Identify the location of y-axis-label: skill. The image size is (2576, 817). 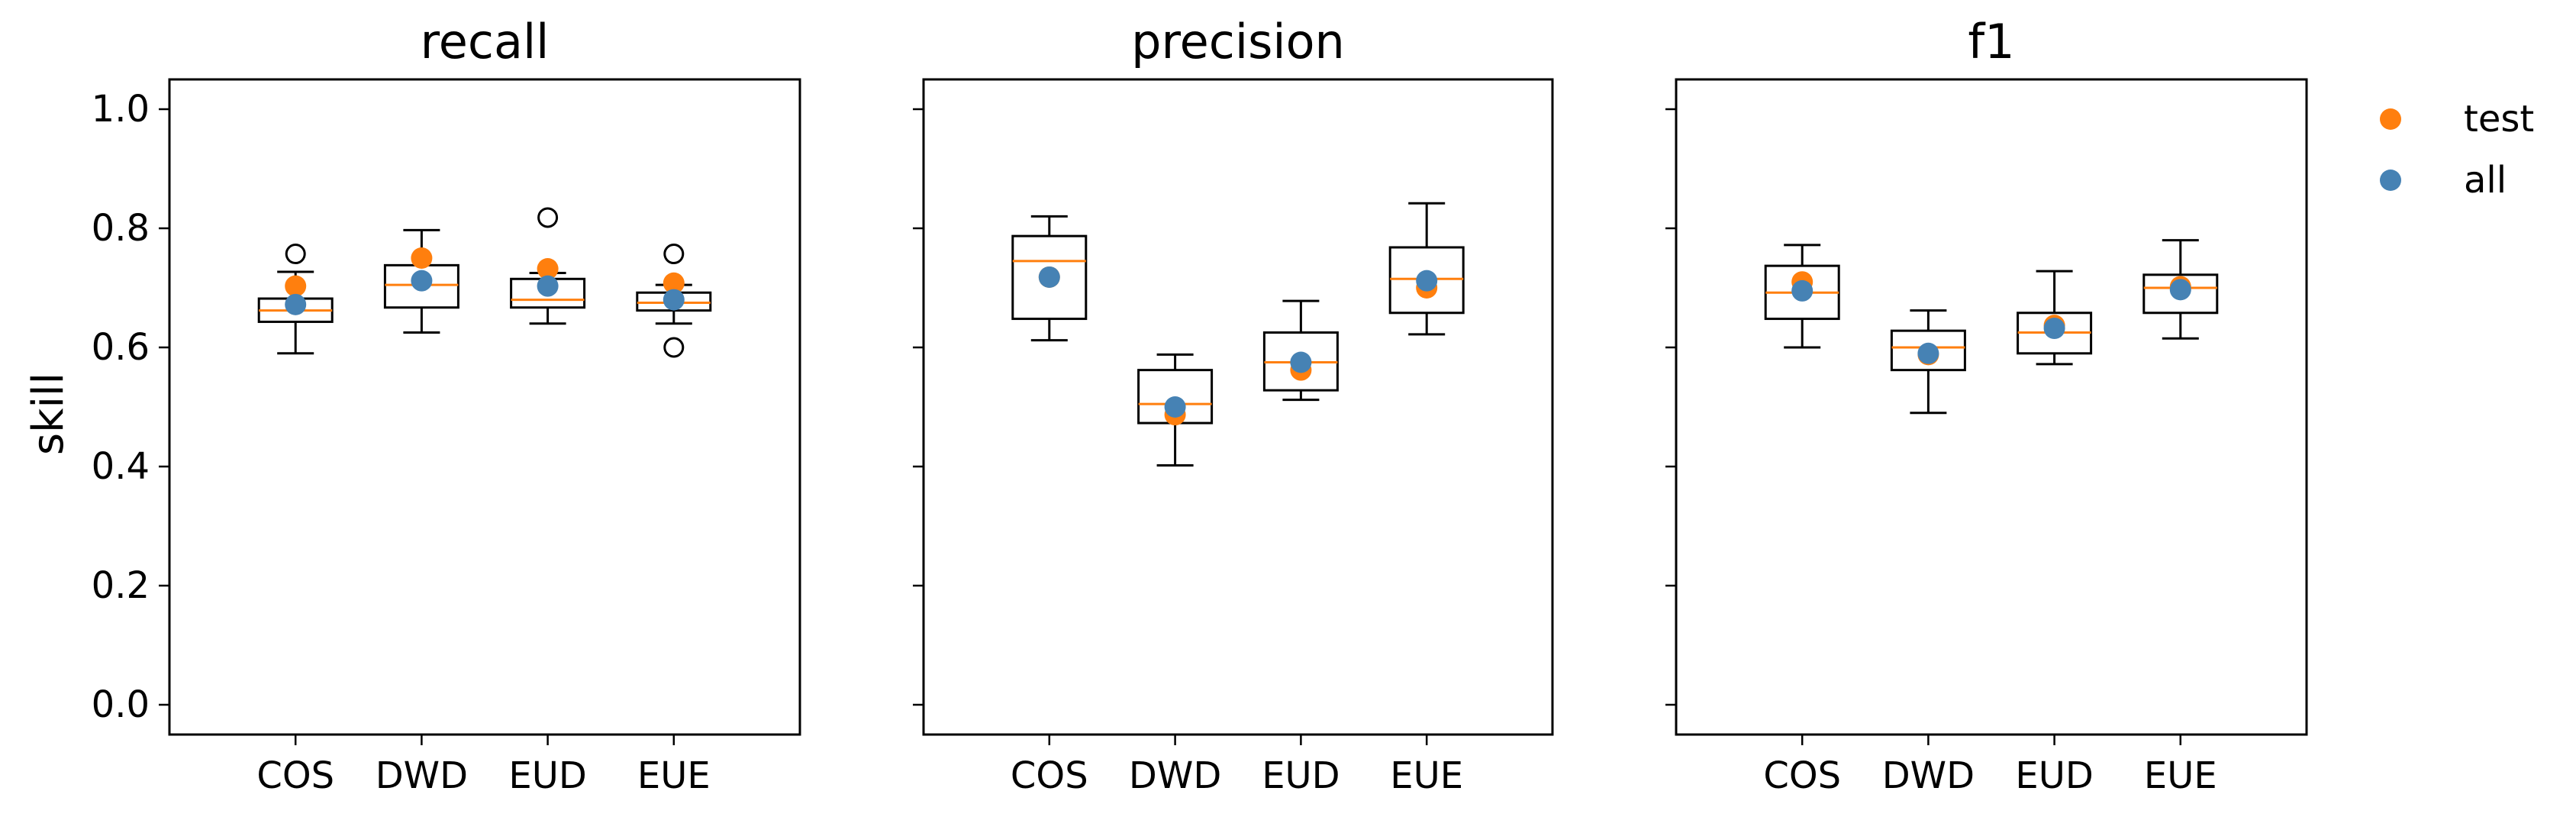
(48, 414).